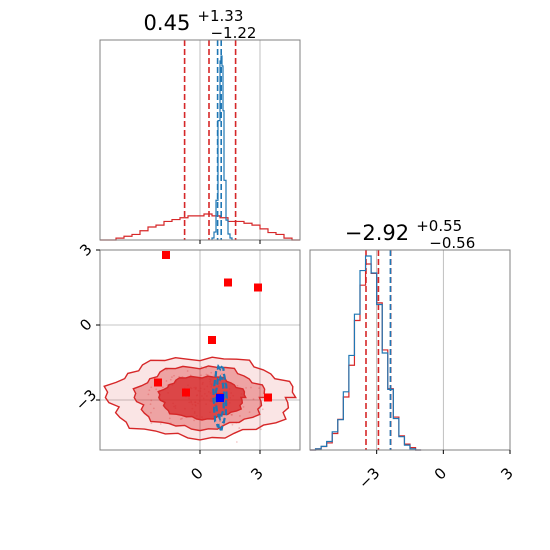  I want to click on frame-bottom-right, so click(410, 350).